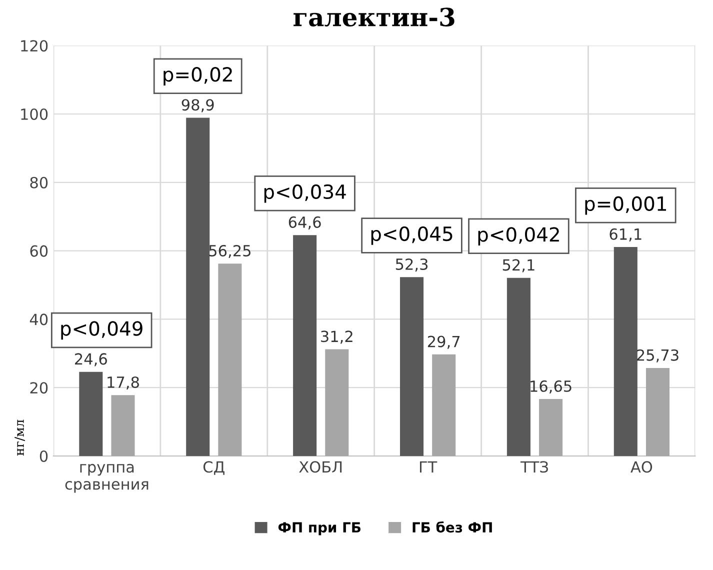  I want to click on x-tick-label: ХОБЛ, so click(320, 467).